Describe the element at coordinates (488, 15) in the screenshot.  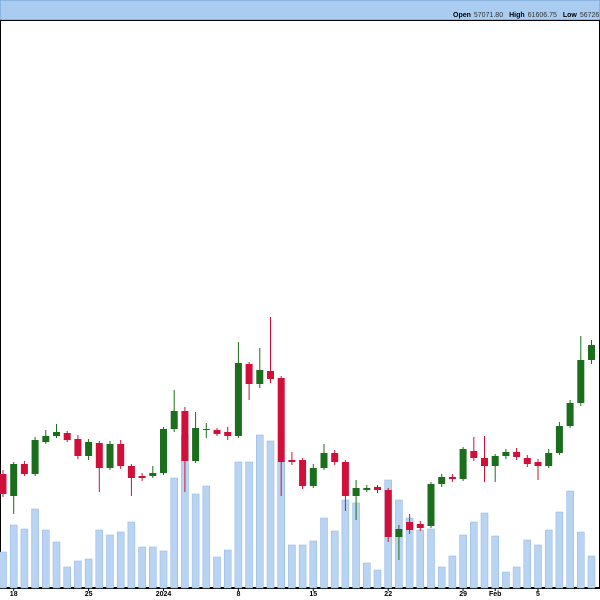
I see `quote-value: 57071.80` at that location.